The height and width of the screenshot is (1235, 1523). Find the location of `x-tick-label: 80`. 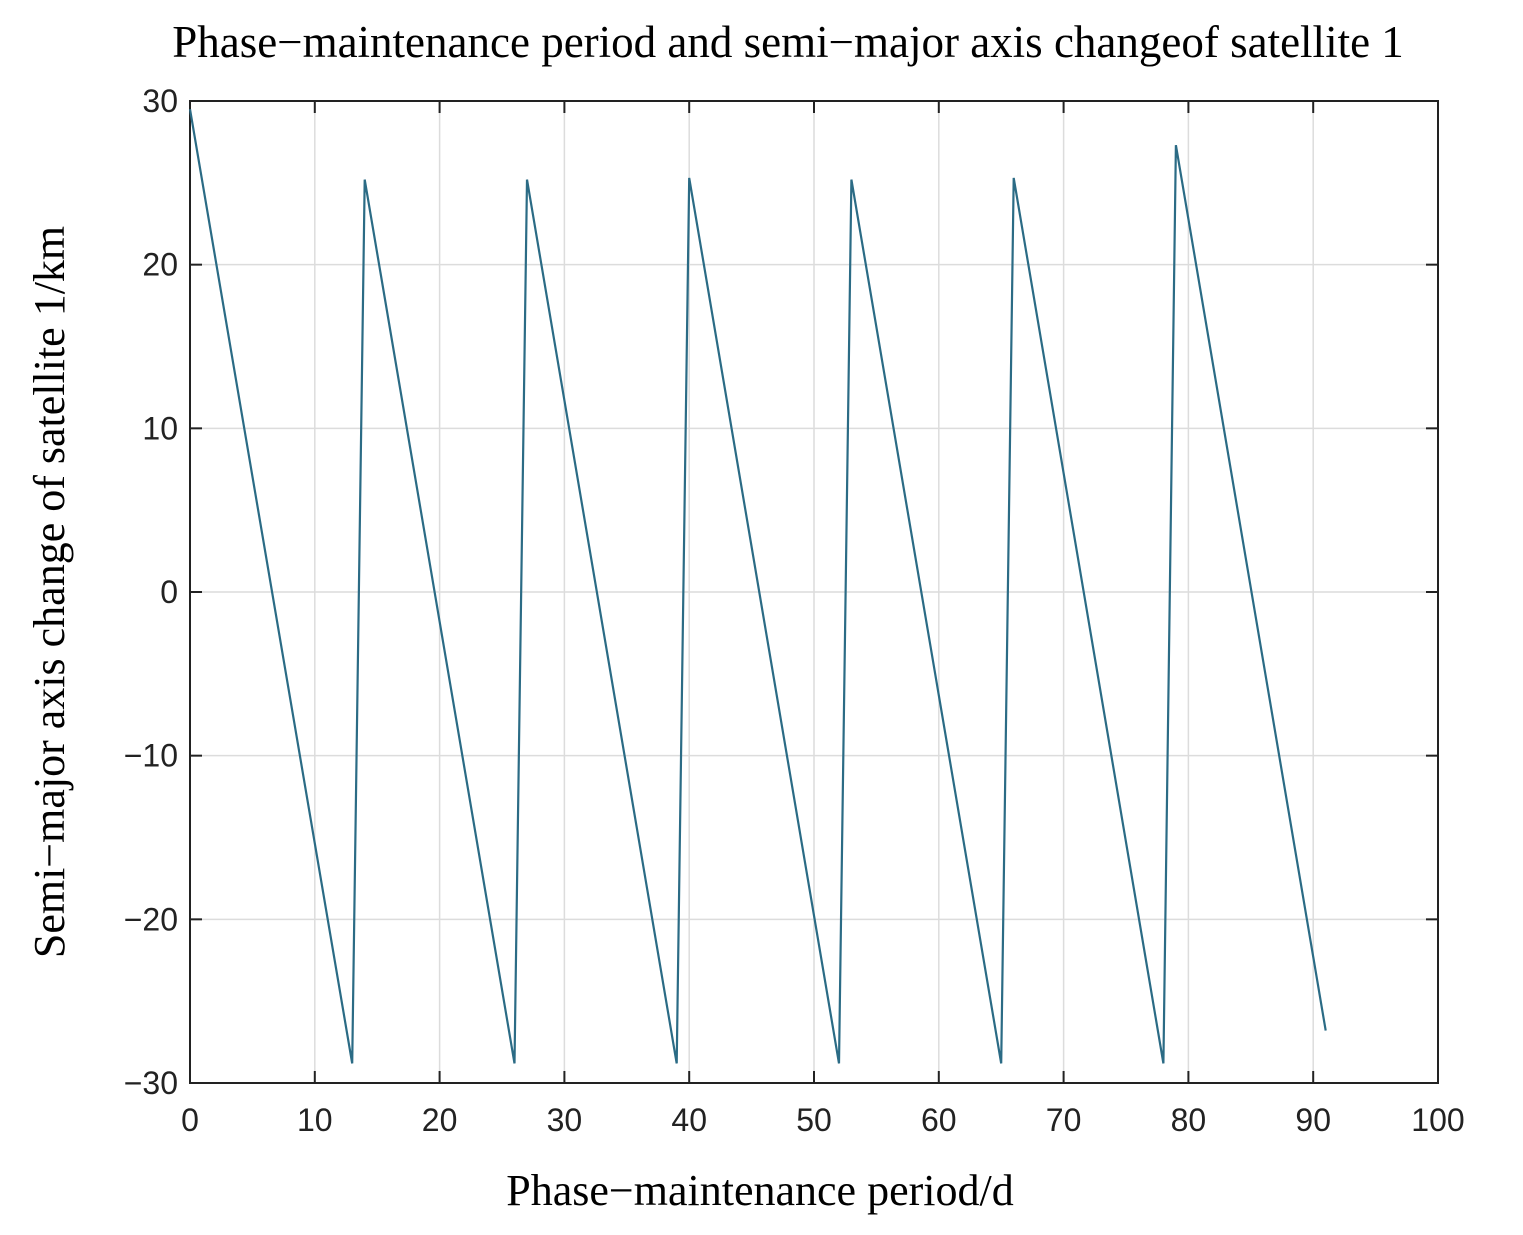

x-tick-label: 80 is located at coordinates (1189, 1120).